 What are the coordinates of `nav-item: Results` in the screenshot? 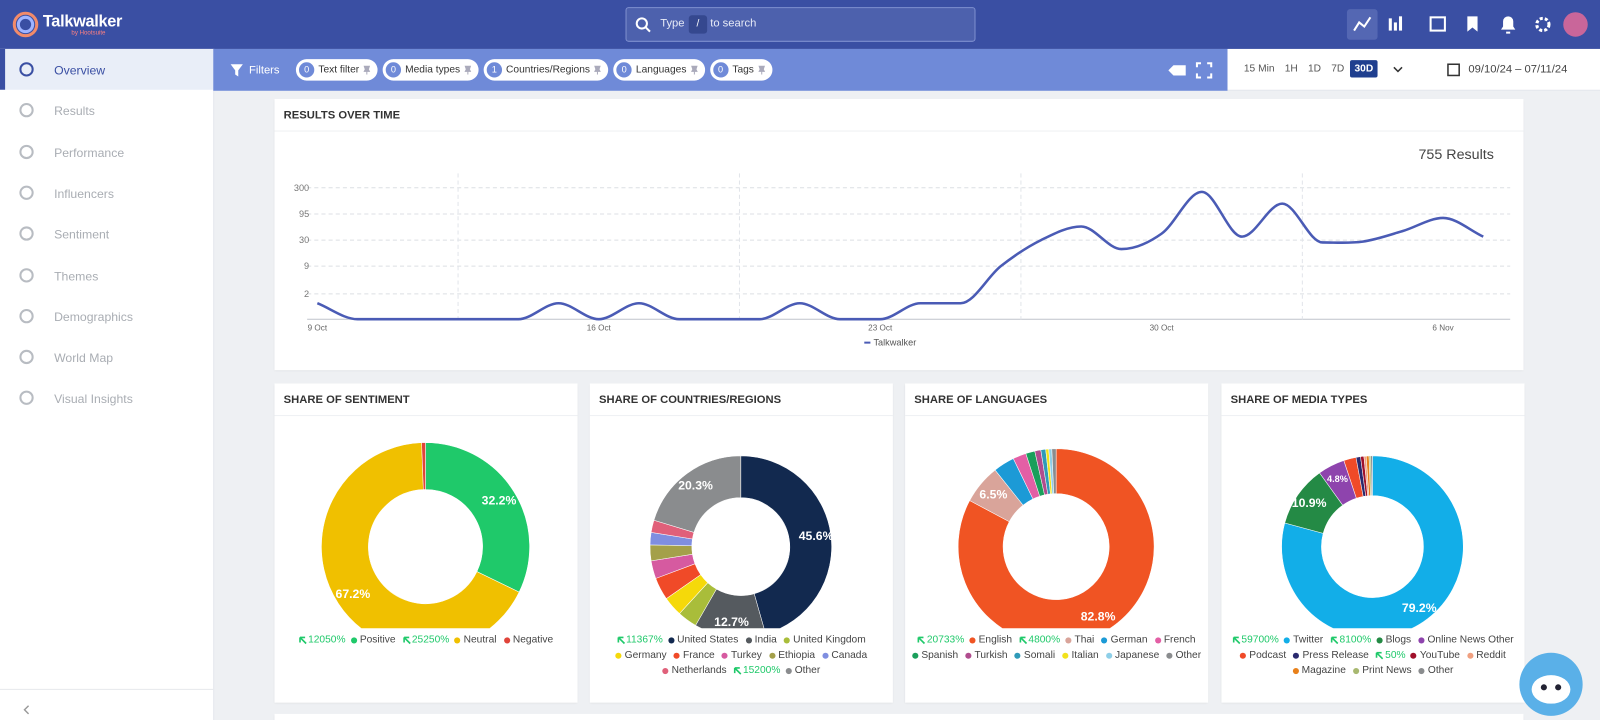 It's located at (106, 110).